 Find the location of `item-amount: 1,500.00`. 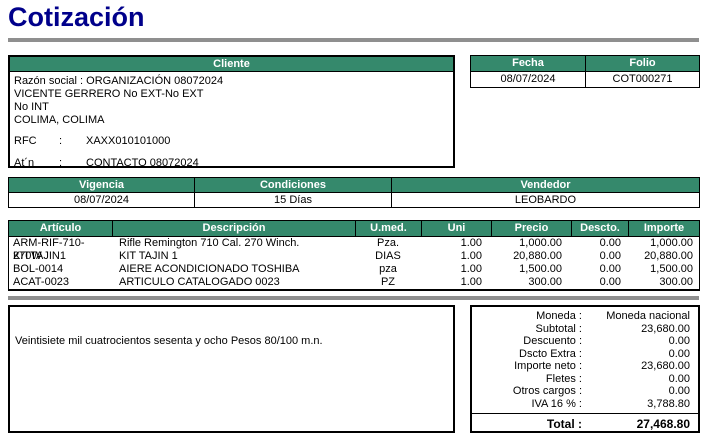

item-amount: 1,500.00 is located at coordinates (671, 269).